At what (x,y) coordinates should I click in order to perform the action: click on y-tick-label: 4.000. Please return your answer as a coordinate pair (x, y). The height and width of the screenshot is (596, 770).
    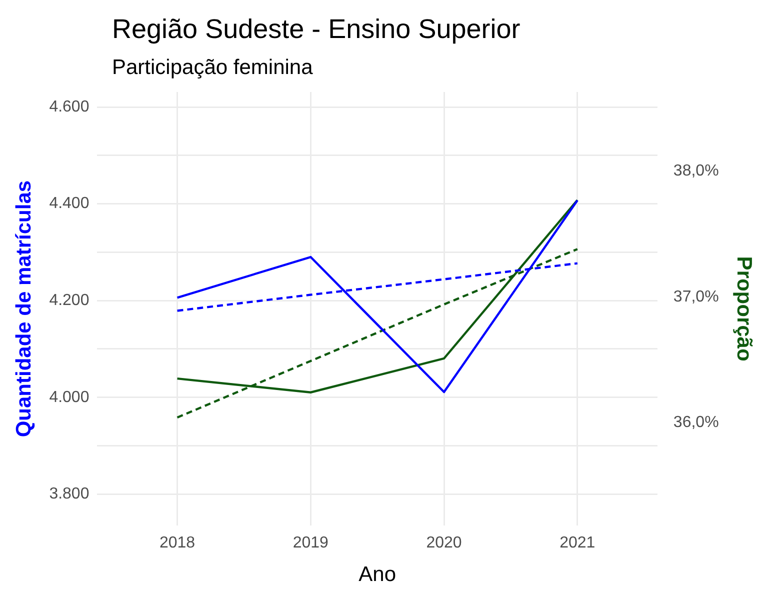
    Looking at the image, I should click on (69, 397).